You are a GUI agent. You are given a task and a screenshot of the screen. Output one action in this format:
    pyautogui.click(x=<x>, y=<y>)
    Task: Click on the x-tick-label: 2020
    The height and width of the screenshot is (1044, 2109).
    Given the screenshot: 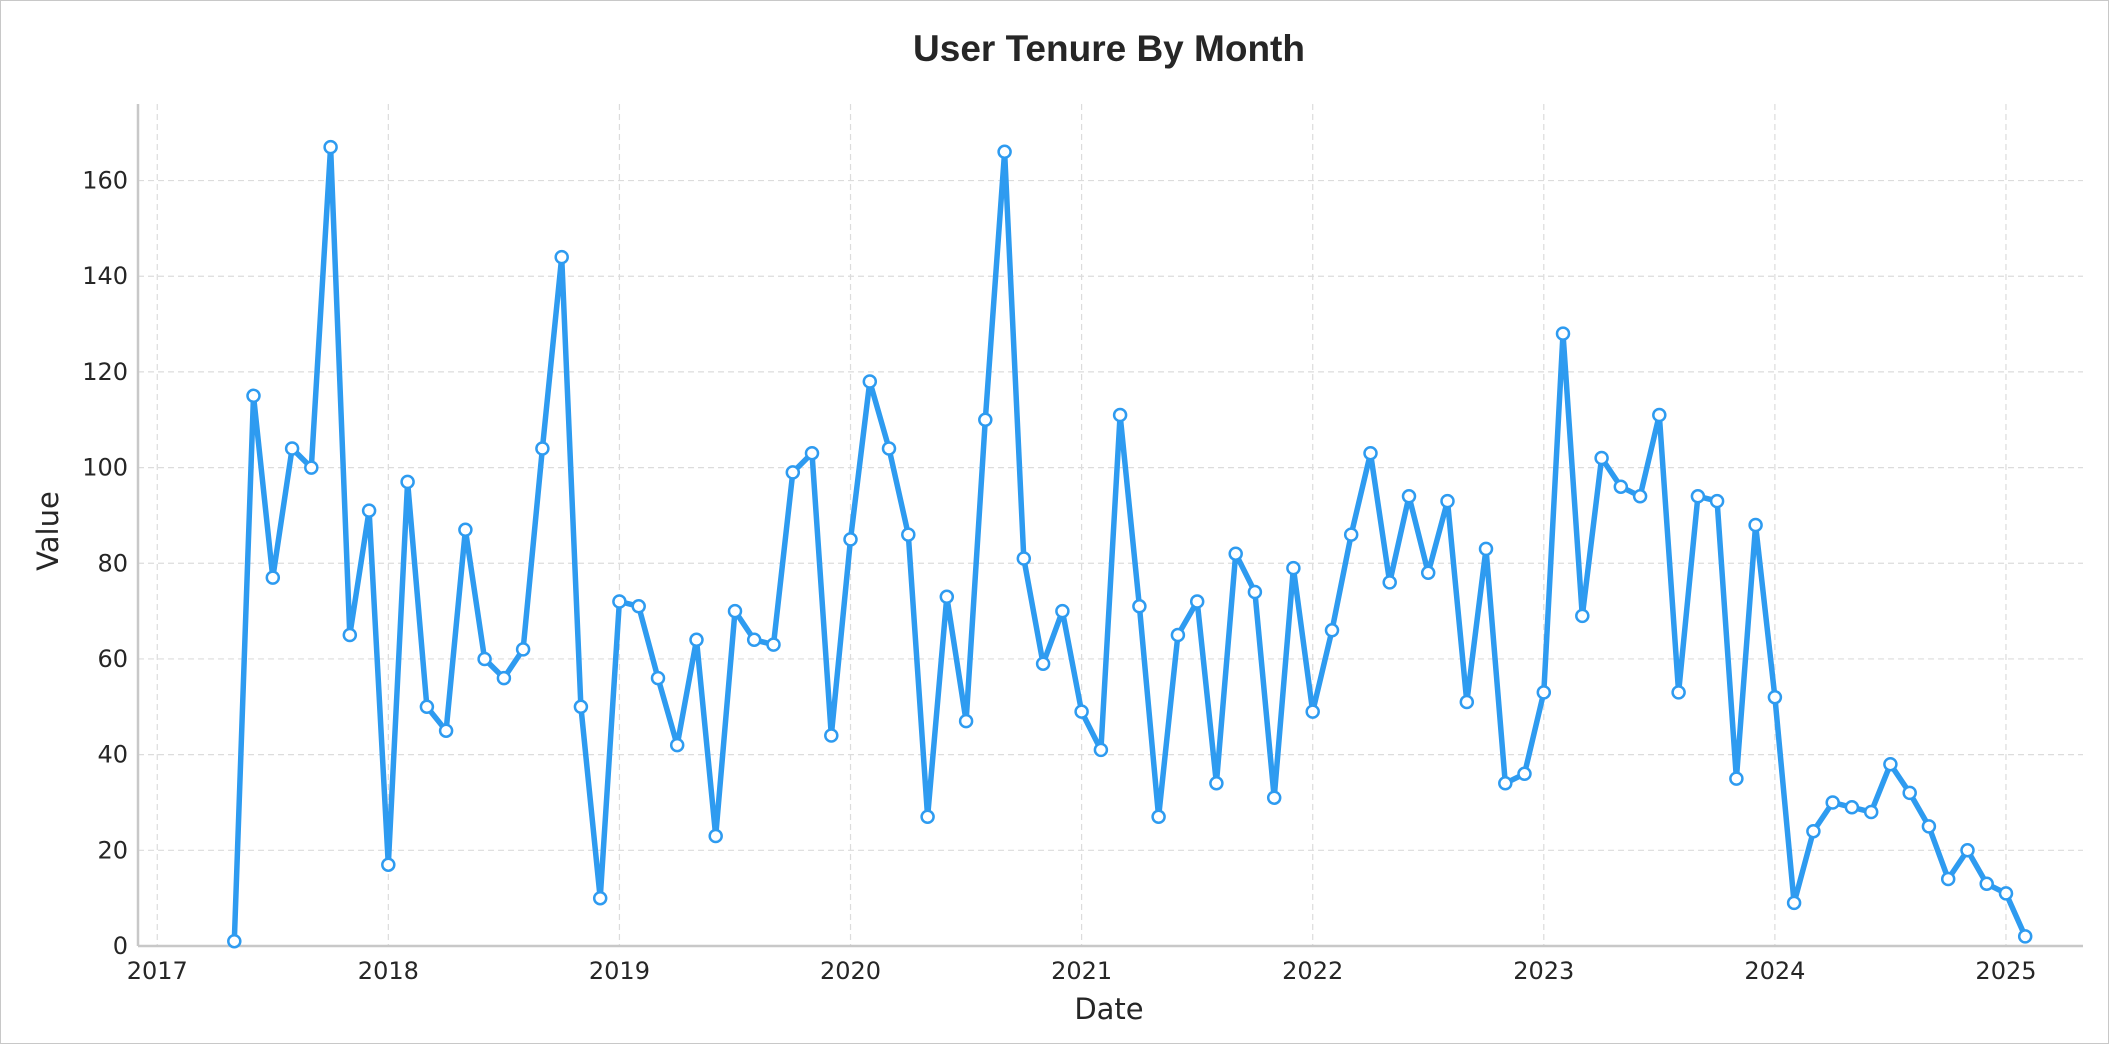 What is the action you would take?
    pyautogui.click(x=850, y=971)
    